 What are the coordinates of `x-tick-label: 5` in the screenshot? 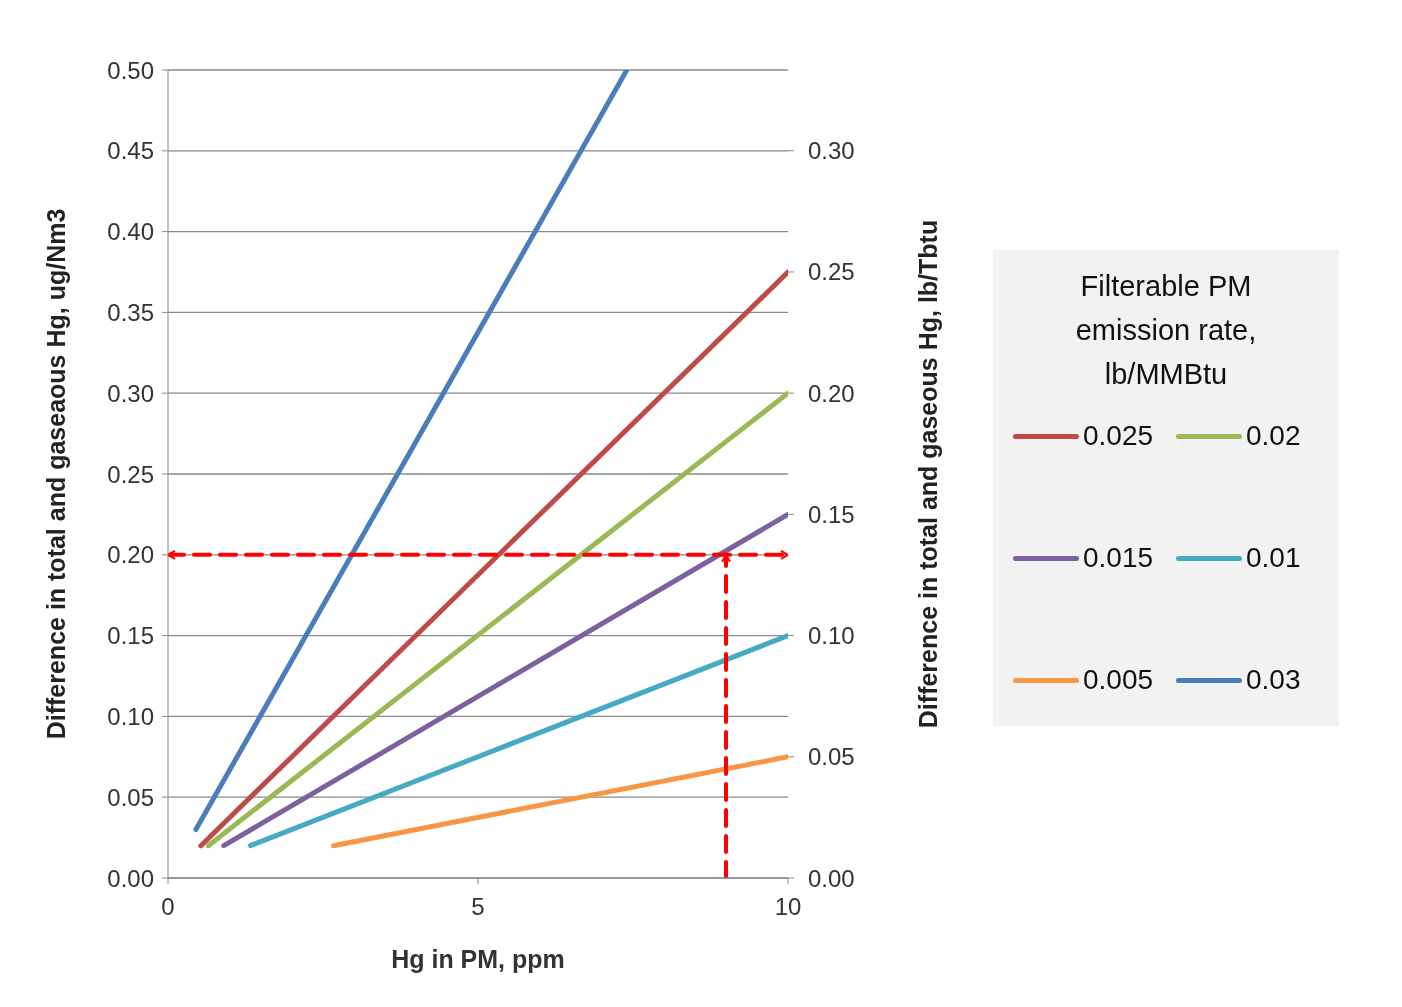 It's located at (478, 907).